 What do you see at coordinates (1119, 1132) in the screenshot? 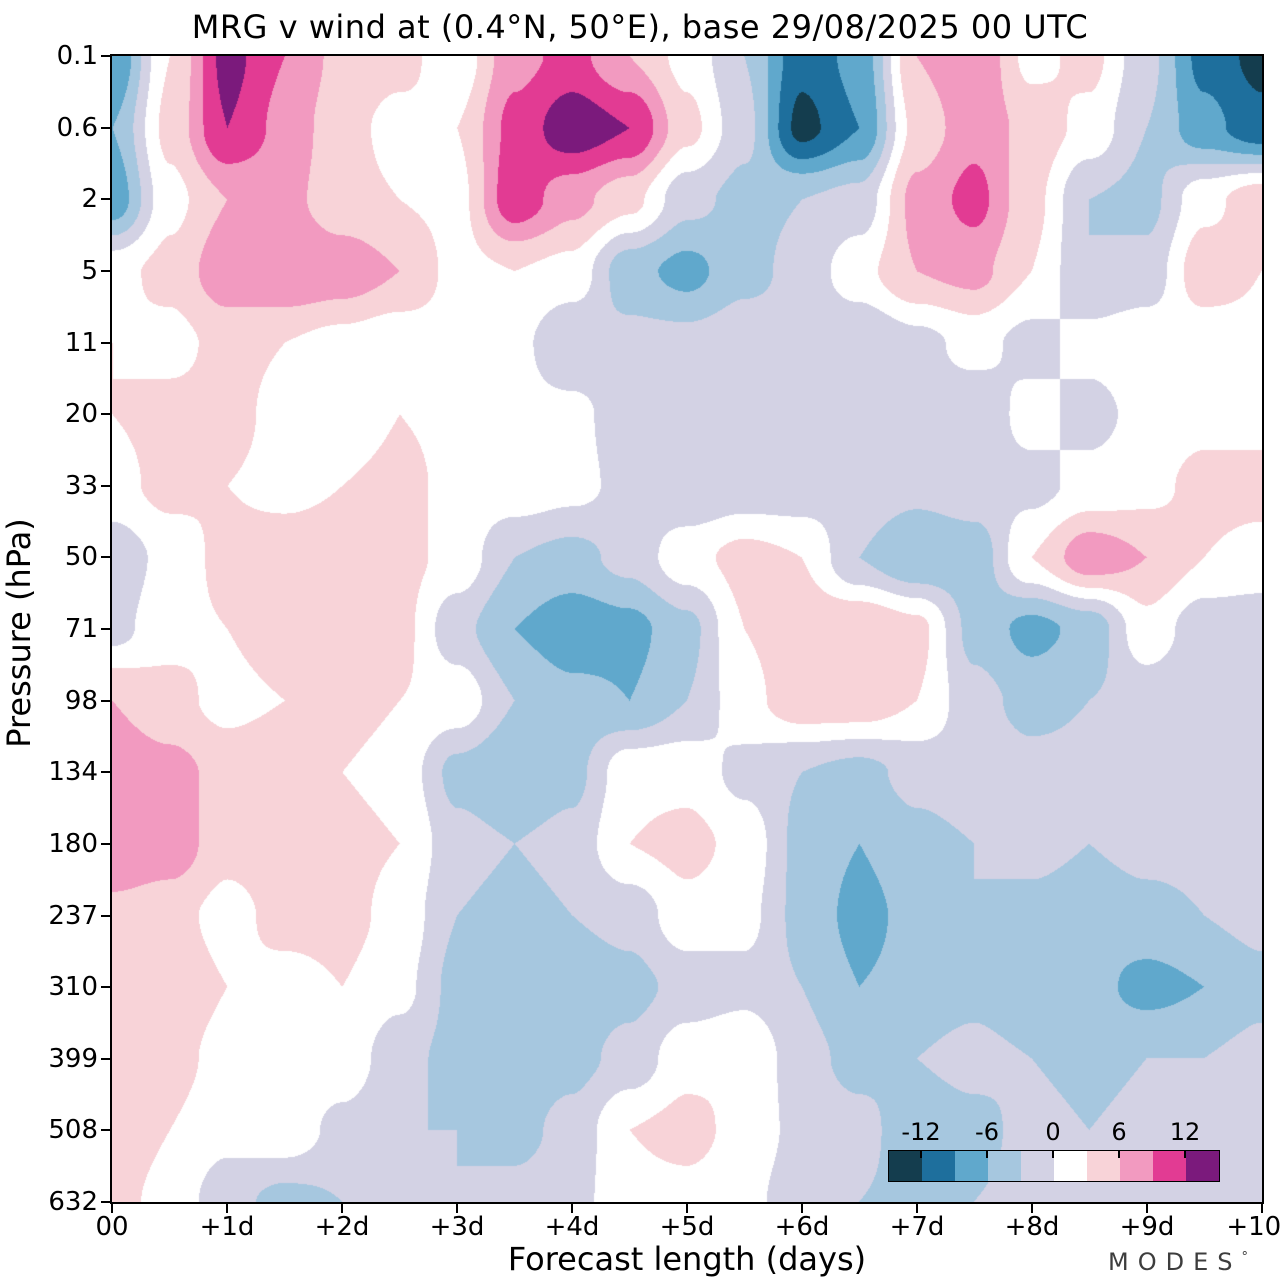
I see `colorbar-tick-label: 6` at bounding box center [1119, 1132].